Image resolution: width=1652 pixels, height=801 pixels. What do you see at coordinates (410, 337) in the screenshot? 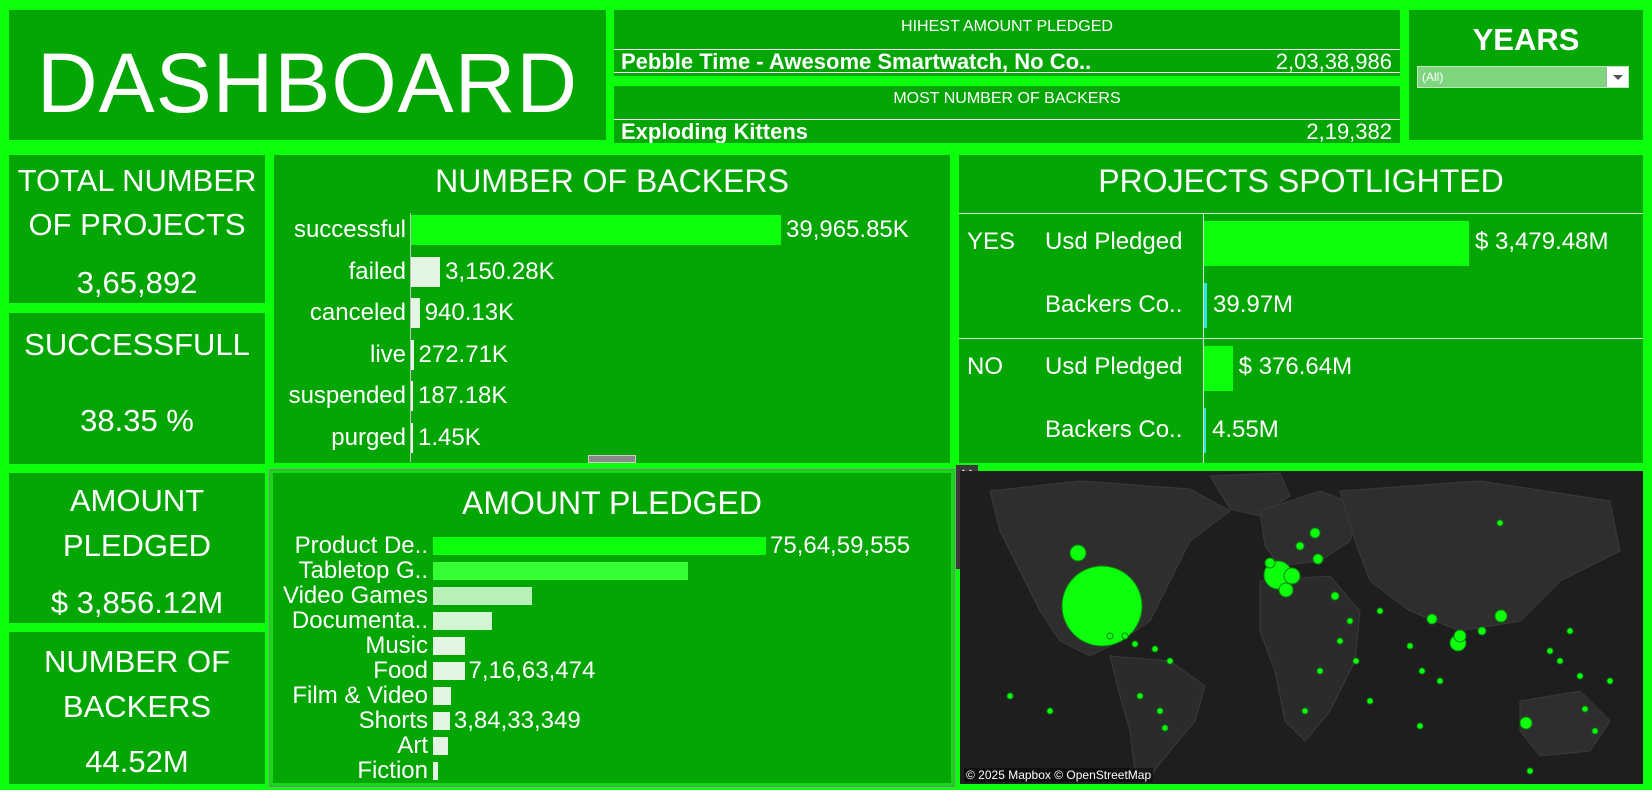
I see `chart-axis-line` at bounding box center [410, 337].